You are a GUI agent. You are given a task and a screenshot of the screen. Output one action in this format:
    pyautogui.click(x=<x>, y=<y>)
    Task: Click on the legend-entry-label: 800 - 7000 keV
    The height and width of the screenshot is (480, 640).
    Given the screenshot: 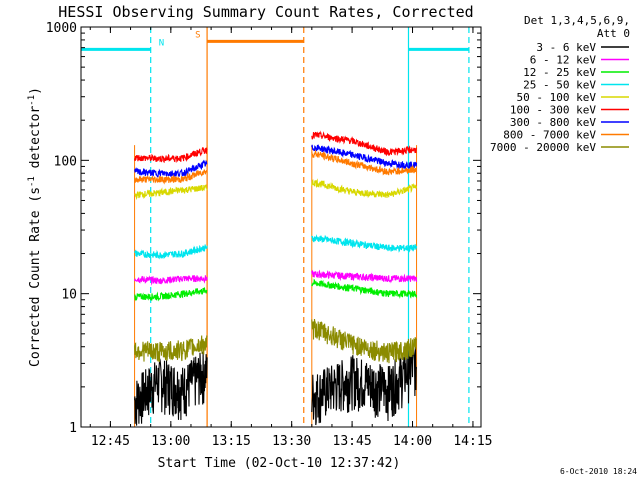 What is the action you would take?
    pyautogui.click(x=549, y=135)
    